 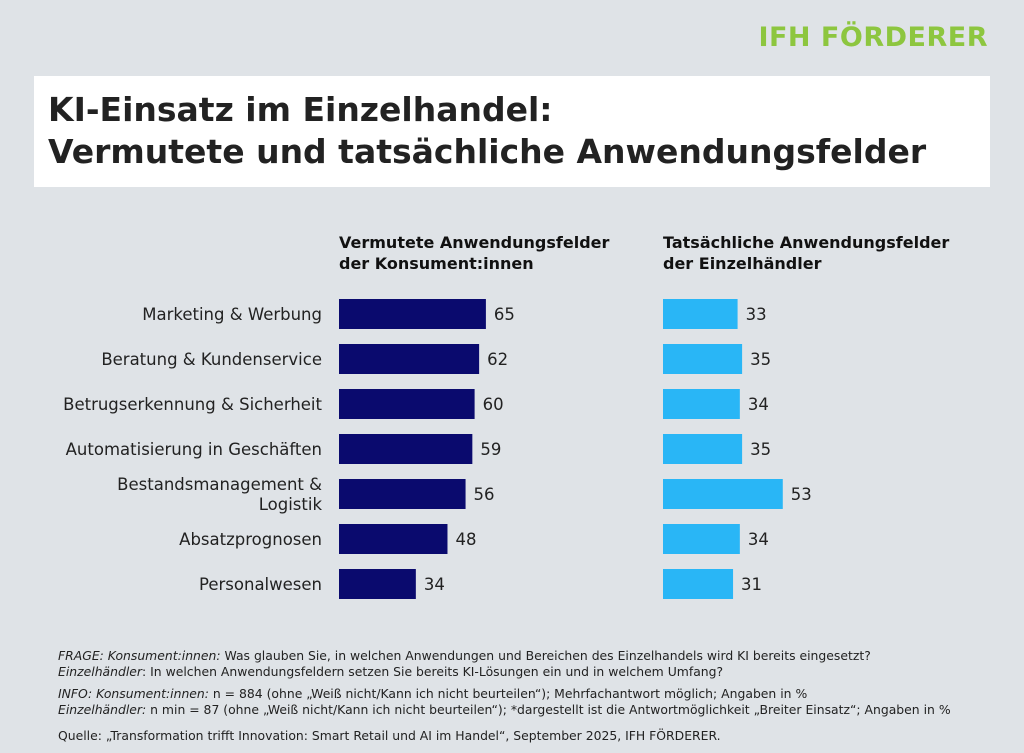 What do you see at coordinates (742, 263) in the screenshot?
I see `series-2-header-line2: der Einzelhändler` at bounding box center [742, 263].